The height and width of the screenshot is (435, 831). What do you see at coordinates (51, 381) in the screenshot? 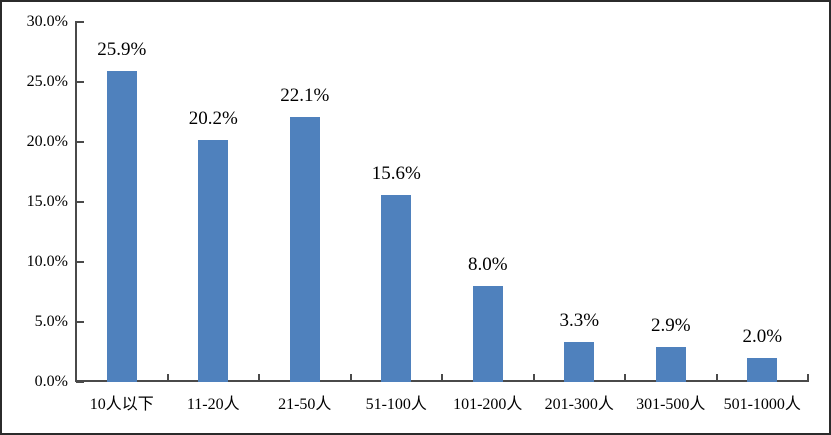
I see `y-axis-tick-label: 0.0%` at bounding box center [51, 381].